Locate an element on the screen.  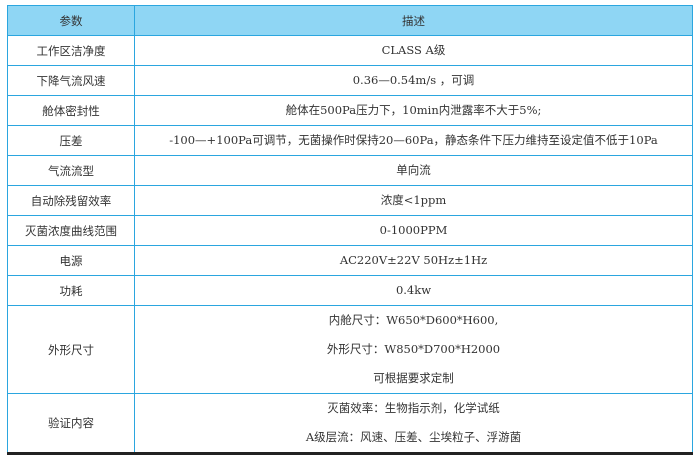
param-cell: 舱体密封性 is located at coordinates (71, 110).